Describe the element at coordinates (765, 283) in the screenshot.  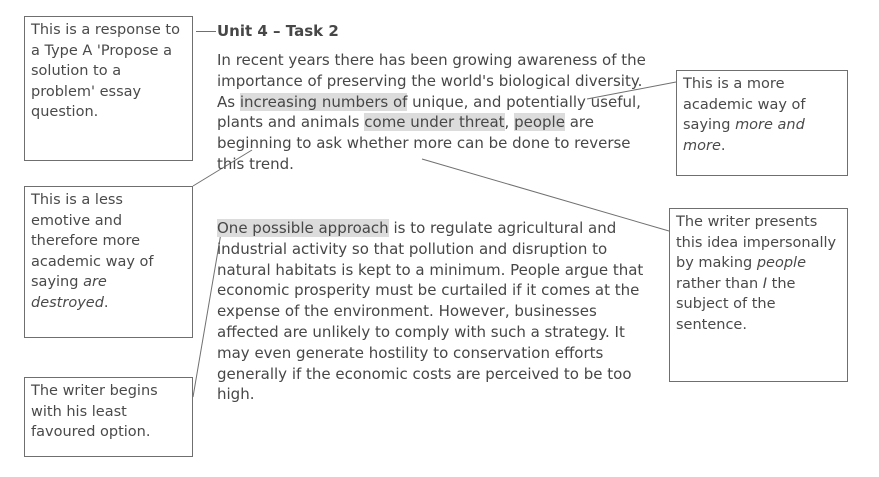
I see `note-impersonal-italic-i: I` at that location.